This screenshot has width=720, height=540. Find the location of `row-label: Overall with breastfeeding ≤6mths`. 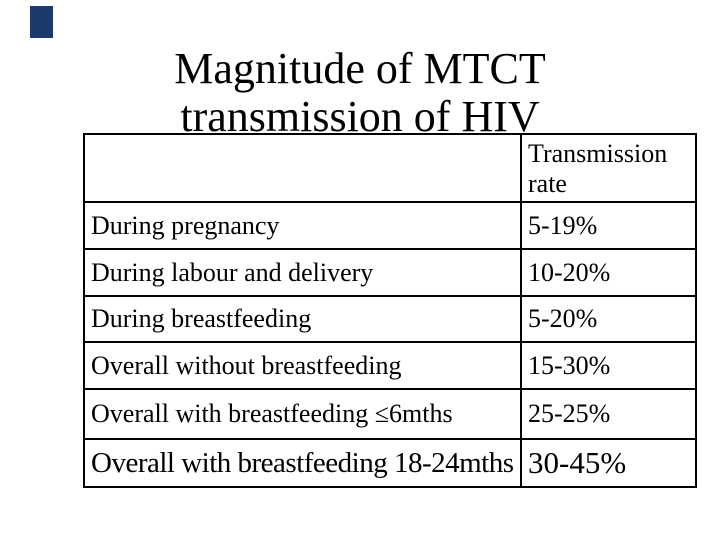

row-label: Overall with breastfeeding ≤6mths is located at coordinates (302, 414).